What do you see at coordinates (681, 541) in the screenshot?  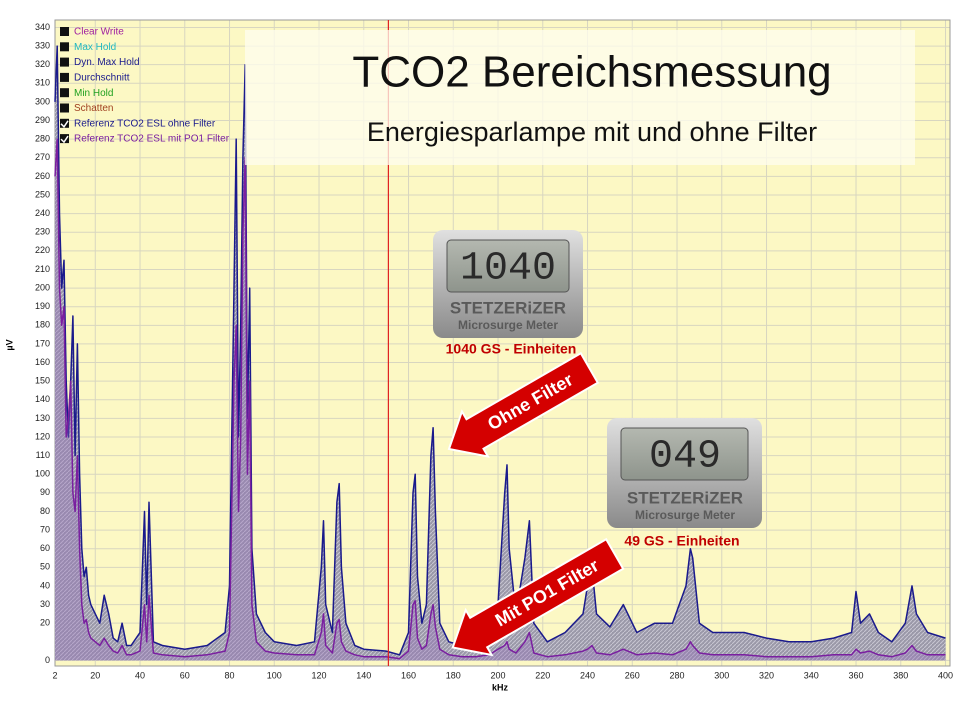 I see `meter-caption: 49 GS - Einheiten` at bounding box center [681, 541].